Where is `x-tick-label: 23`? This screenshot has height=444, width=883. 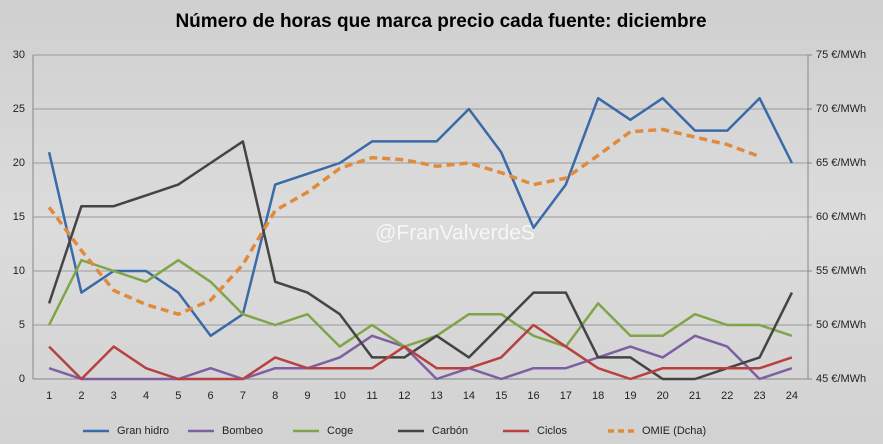
x-tick-label: 23 is located at coordinates (759, 396).